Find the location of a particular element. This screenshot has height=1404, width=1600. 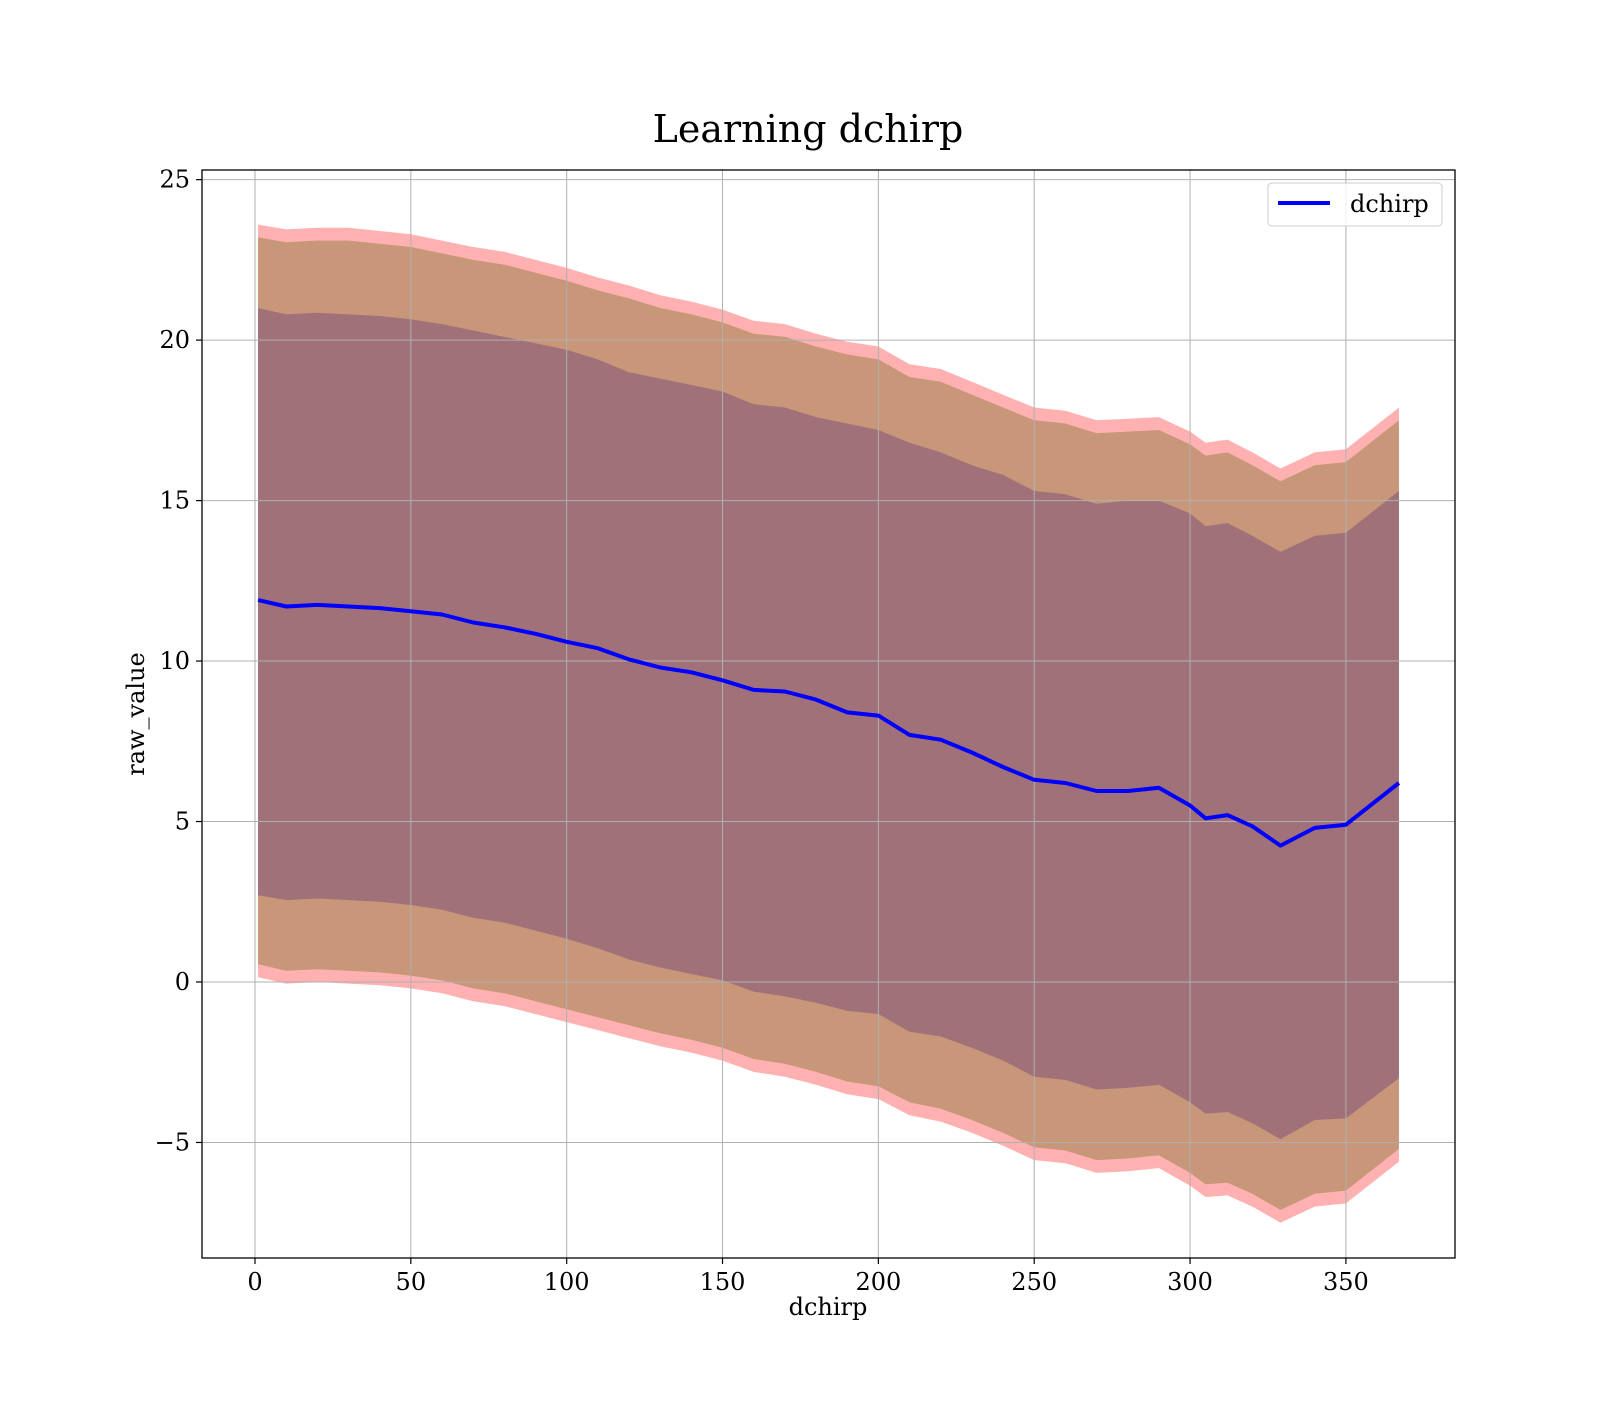

y-axis-ticks: −5 0 5 10 15 20 25 is located at coordinates (178, 661).